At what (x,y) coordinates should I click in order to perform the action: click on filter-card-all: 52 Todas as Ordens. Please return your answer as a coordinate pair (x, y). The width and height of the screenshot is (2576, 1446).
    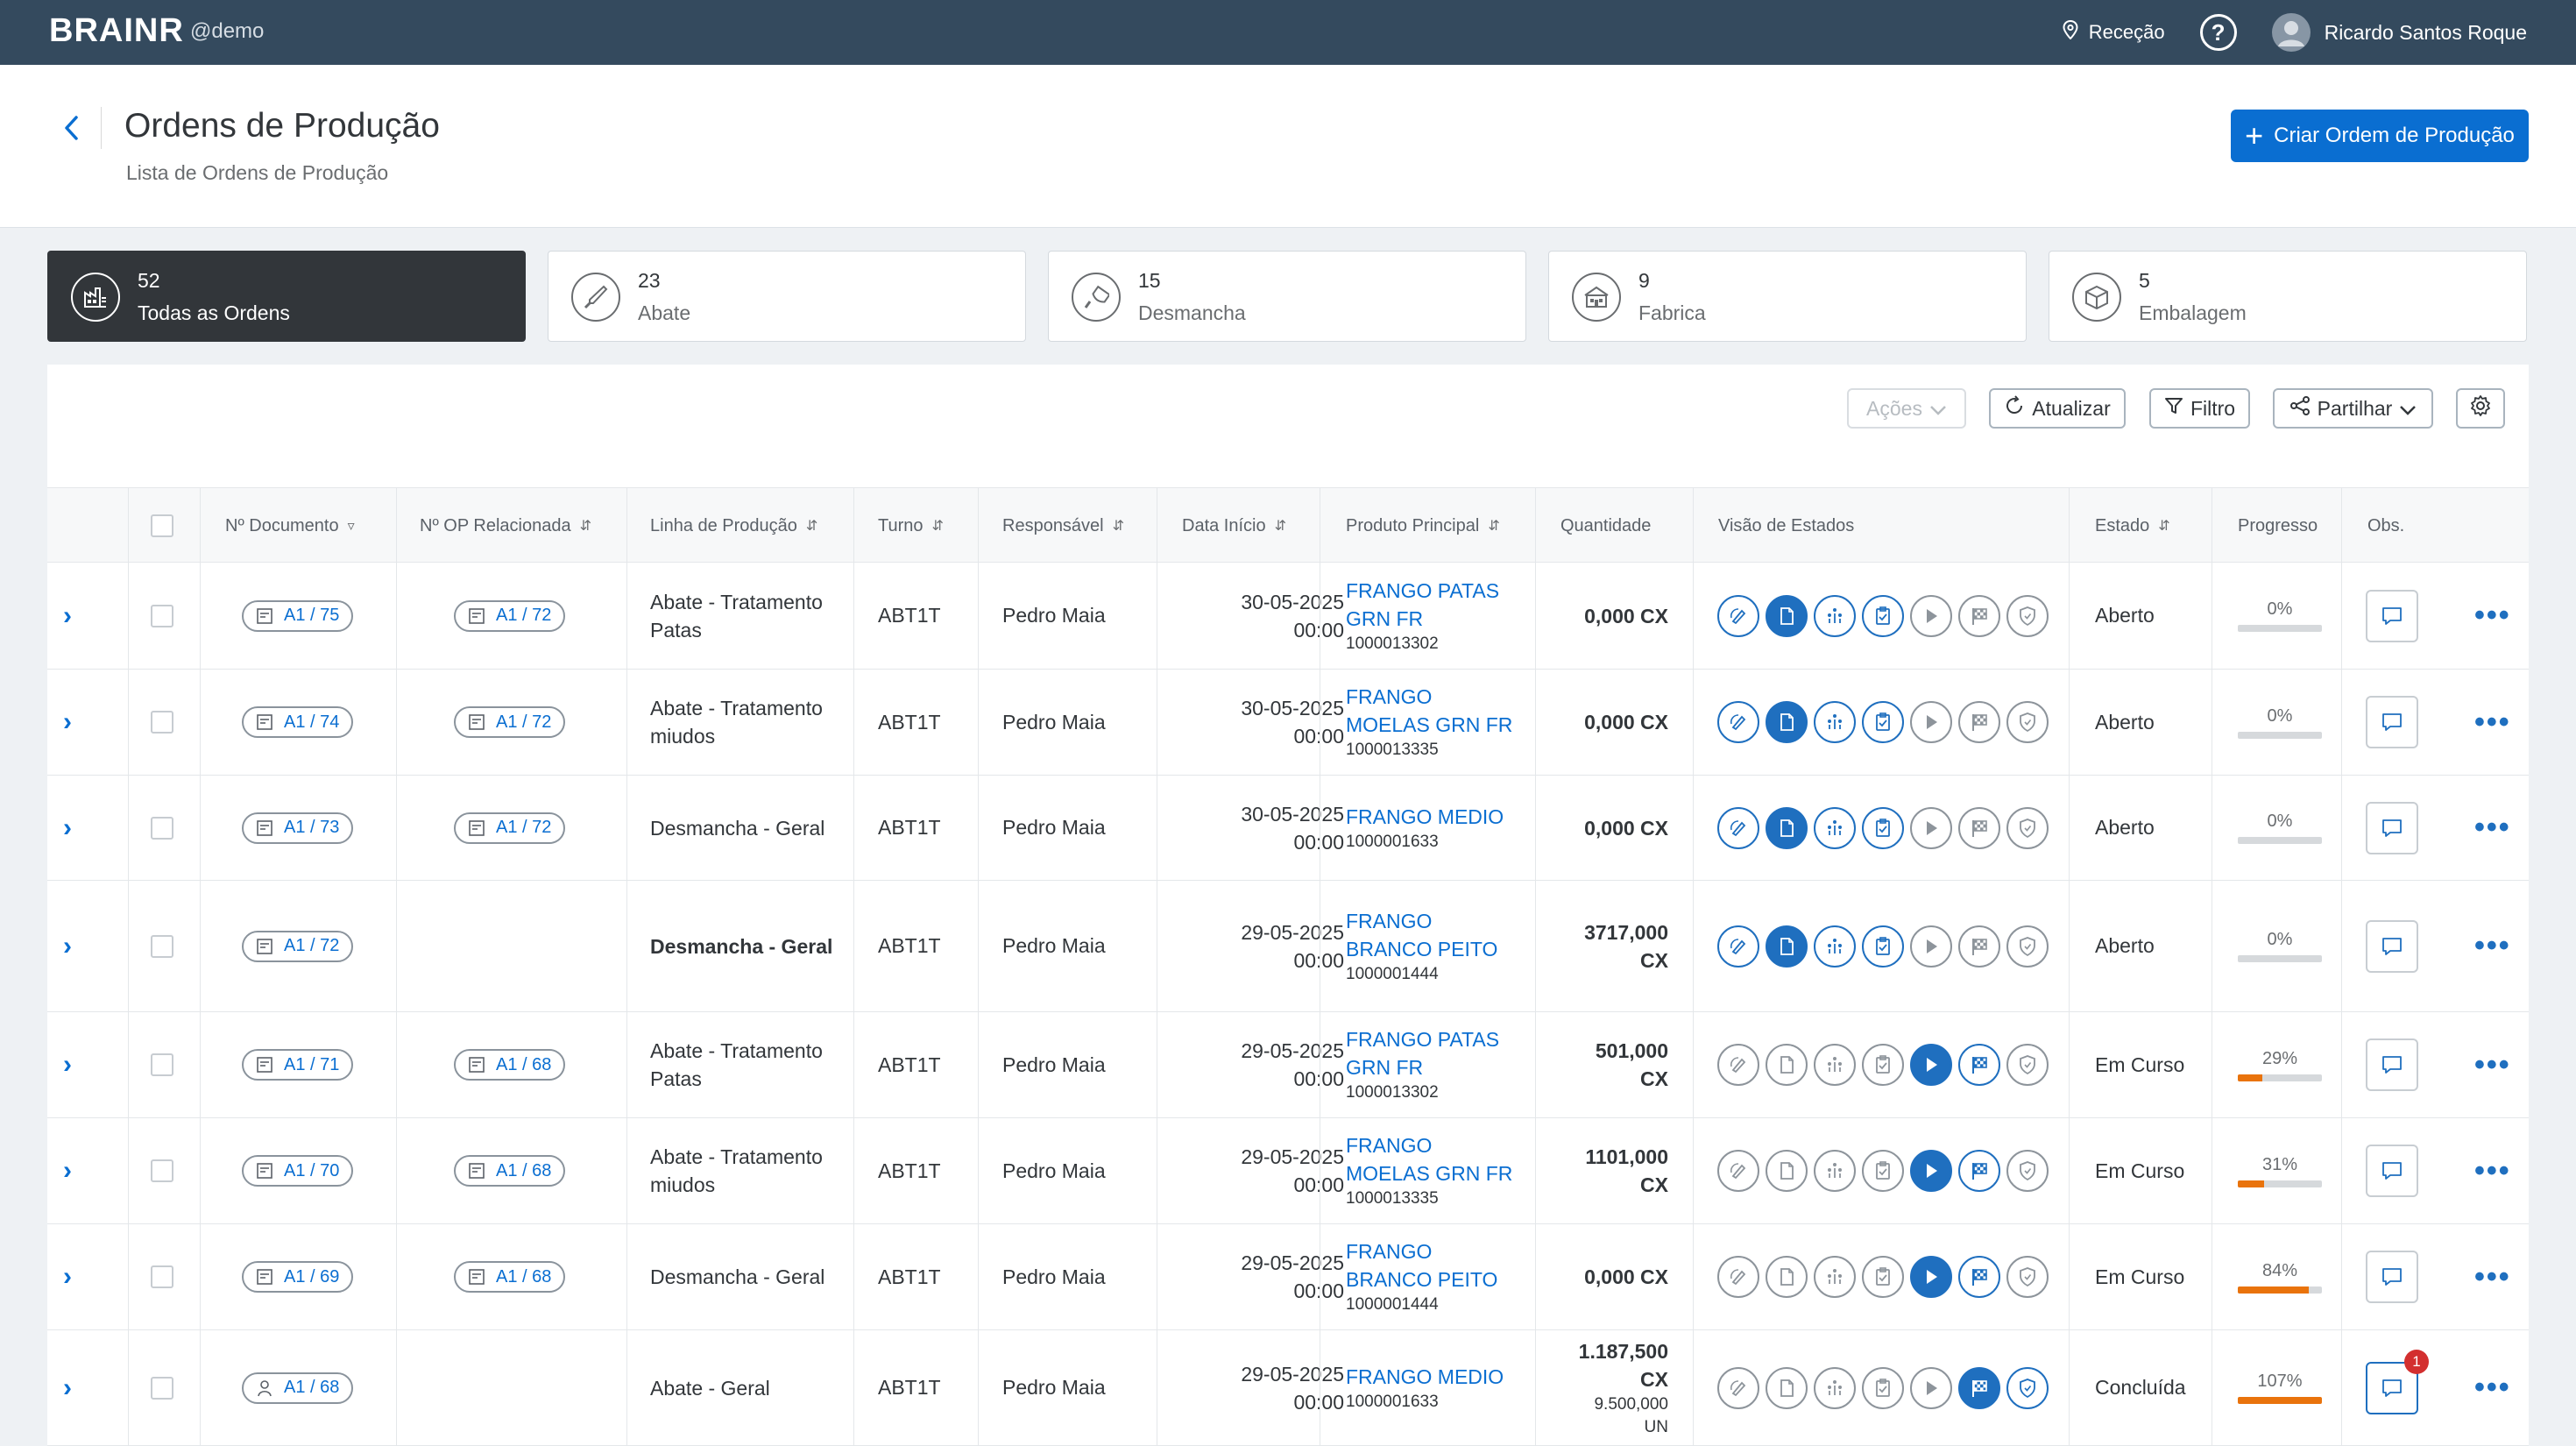
    Looking at the image, I should click on (286, 296).